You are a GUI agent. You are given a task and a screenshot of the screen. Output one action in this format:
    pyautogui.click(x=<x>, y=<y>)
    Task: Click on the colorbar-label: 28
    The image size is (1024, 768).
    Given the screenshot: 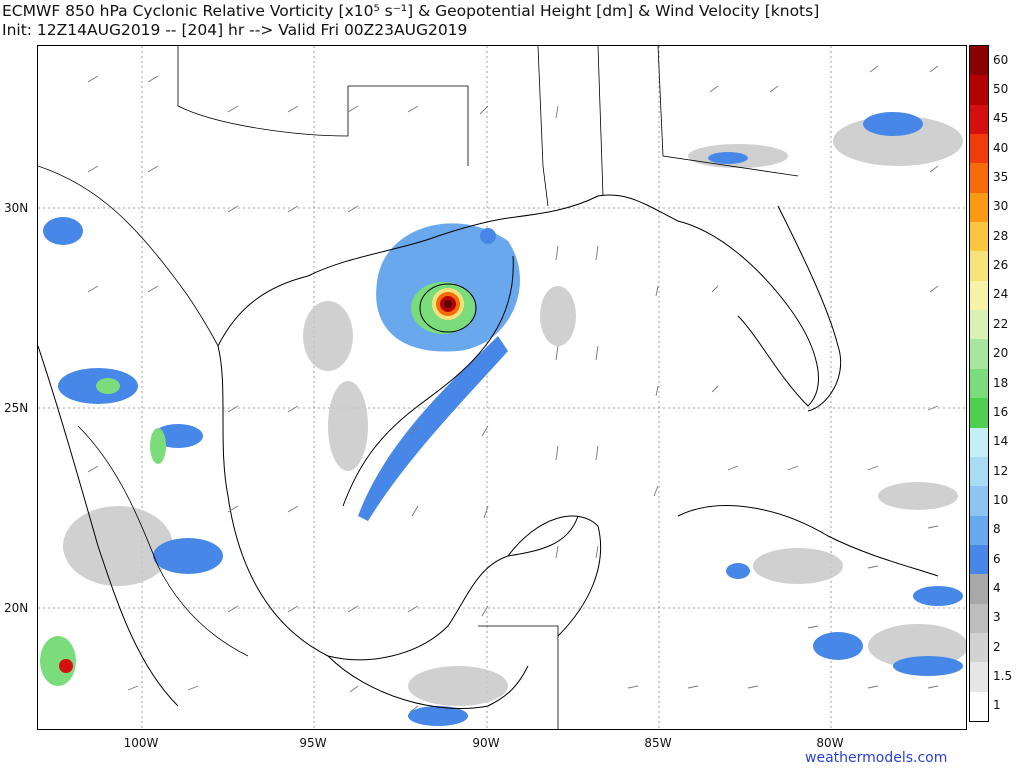 What is the action you would take?
    pyautogui.click(x=1001, y=235)
    